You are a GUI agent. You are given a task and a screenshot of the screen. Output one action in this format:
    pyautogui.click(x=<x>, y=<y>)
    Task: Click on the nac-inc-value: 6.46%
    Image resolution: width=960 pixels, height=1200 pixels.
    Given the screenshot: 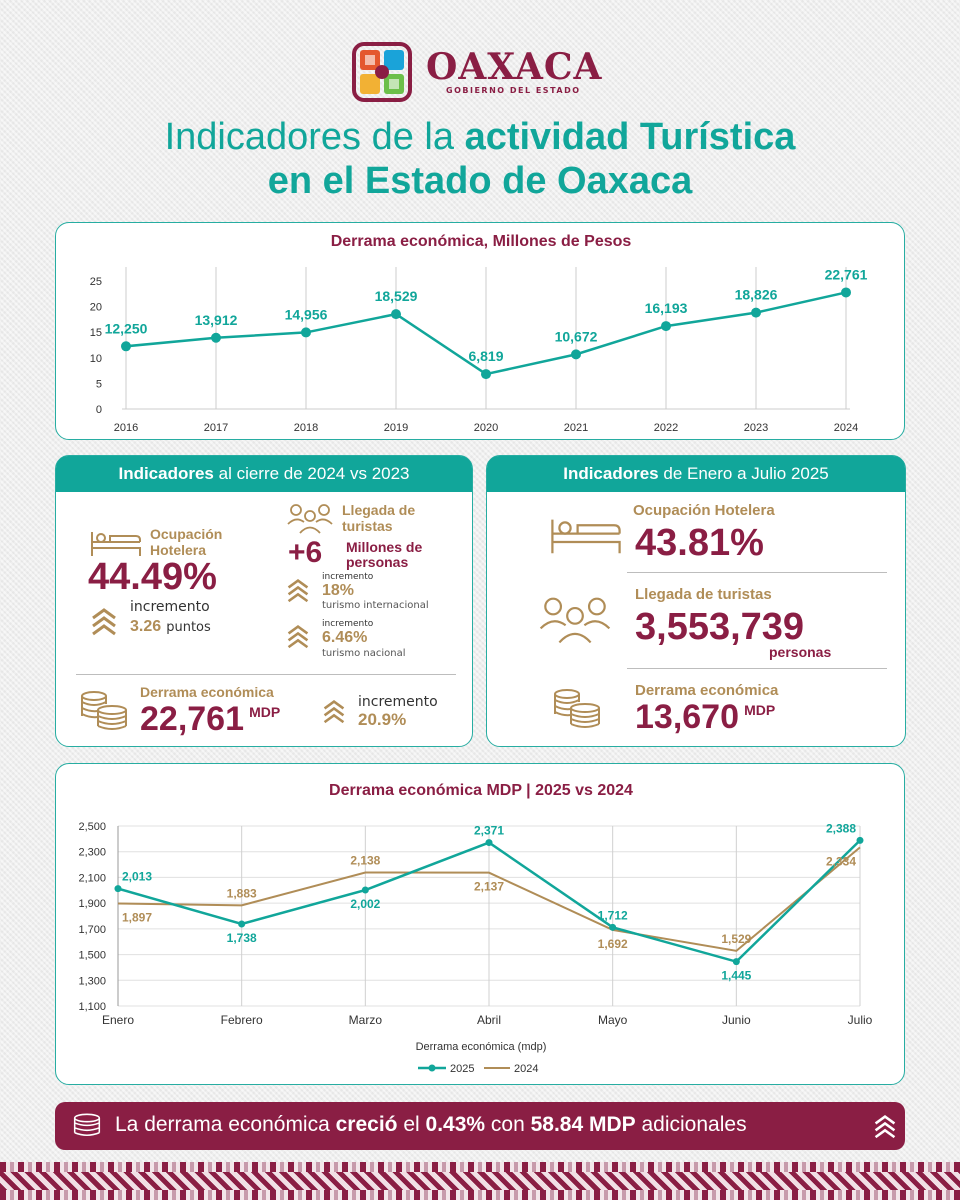 What is the action you would take?
    pyautogui.click(x=345, y=637)
    